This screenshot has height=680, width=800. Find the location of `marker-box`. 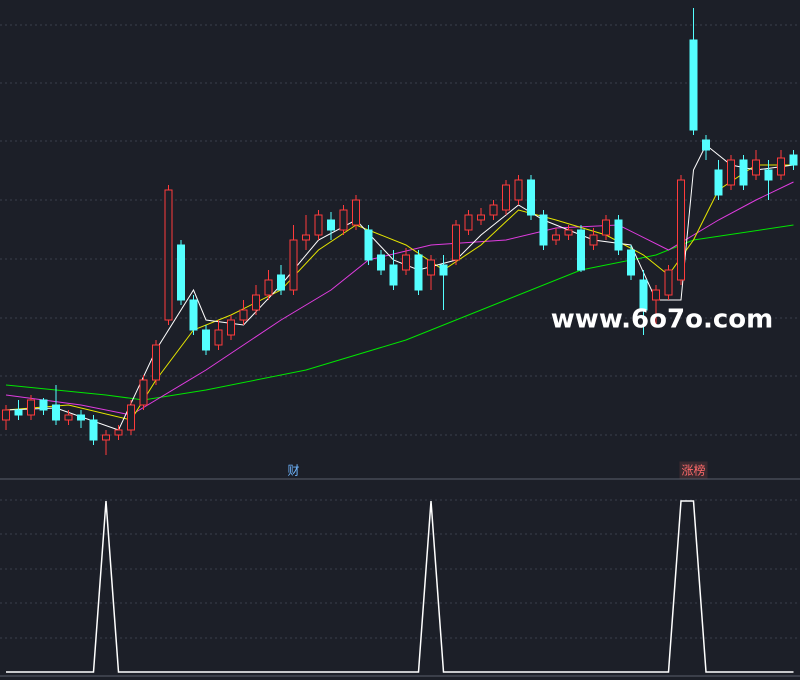

marker-box is located at coordinates (693, 470).